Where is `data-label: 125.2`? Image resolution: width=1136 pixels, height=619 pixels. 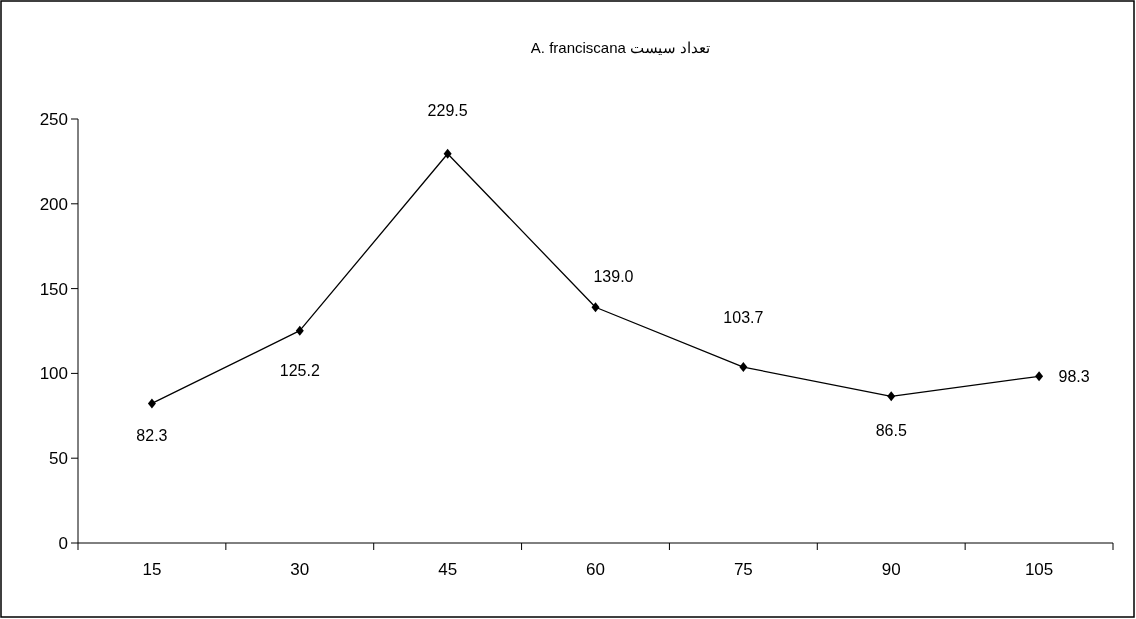
data-label: 125.2 is located at coordinates (299, 370).